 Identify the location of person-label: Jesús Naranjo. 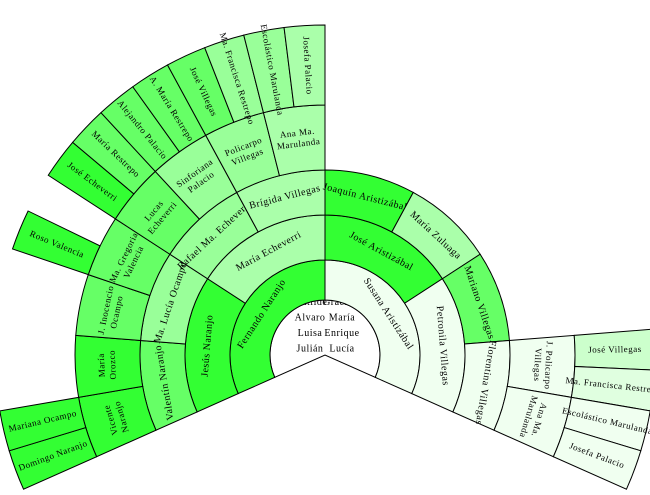
(208, 345).